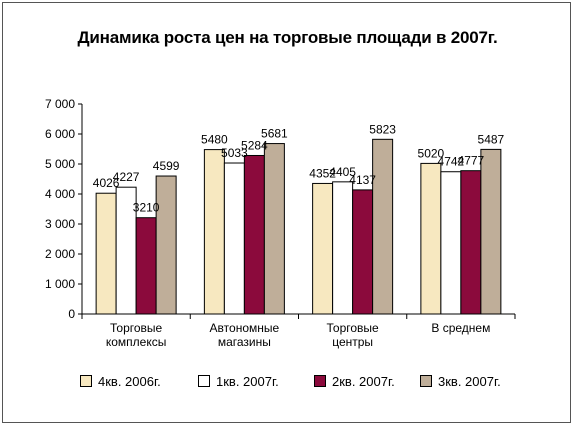 Image resolution: width=575 pixels, height=427 pixels. Describe the element at coordinates (247, 381) in the screenshot. I see `legend-label: 1кв. 2007г.` at that location.